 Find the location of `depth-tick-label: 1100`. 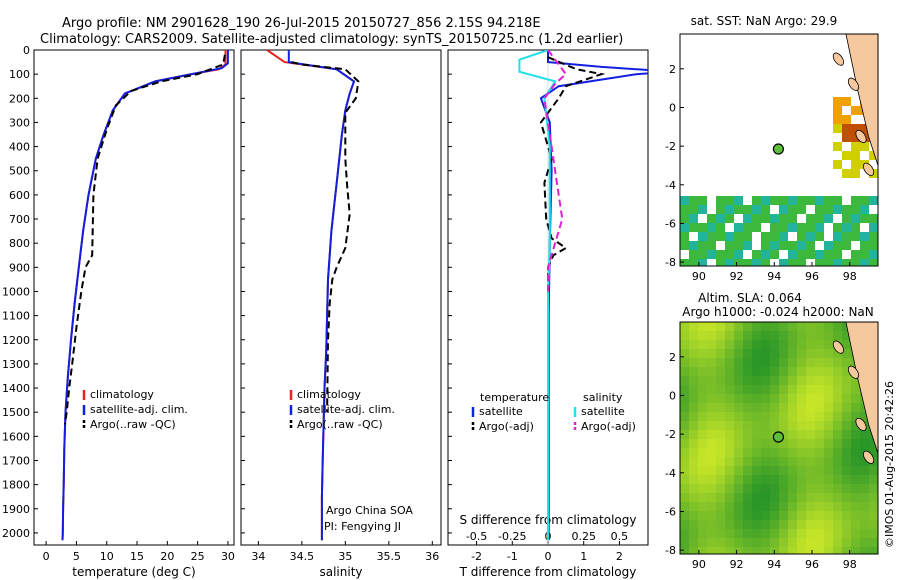

depth-tick-label: 1100 is located at coordinates (16, 316).